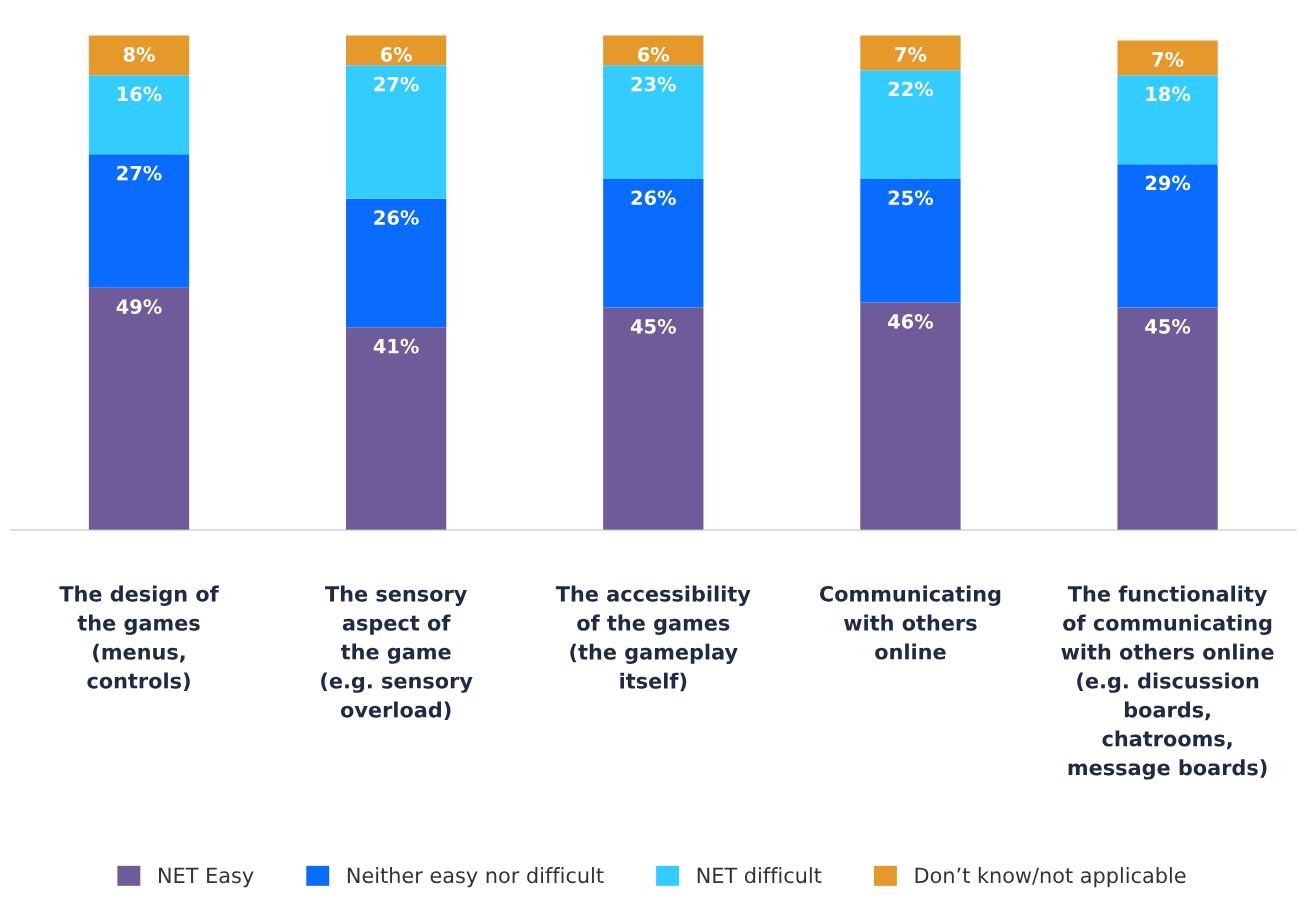 Image resolution: width=1304 pixels, height=906 pixels. I want to click on data-label: 46%, so click(911, 321).